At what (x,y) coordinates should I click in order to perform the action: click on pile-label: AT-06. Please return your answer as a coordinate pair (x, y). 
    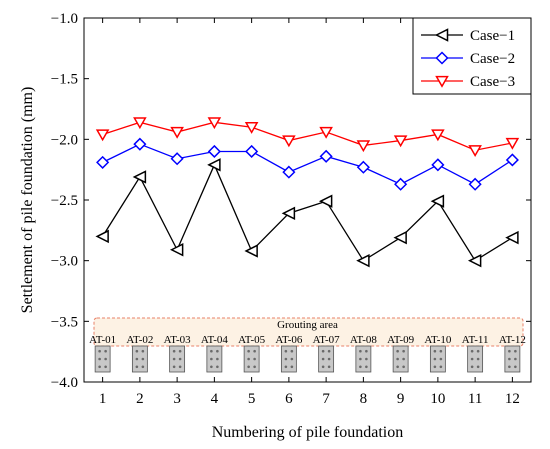
    Looking at the image, I should click on (289, 340).